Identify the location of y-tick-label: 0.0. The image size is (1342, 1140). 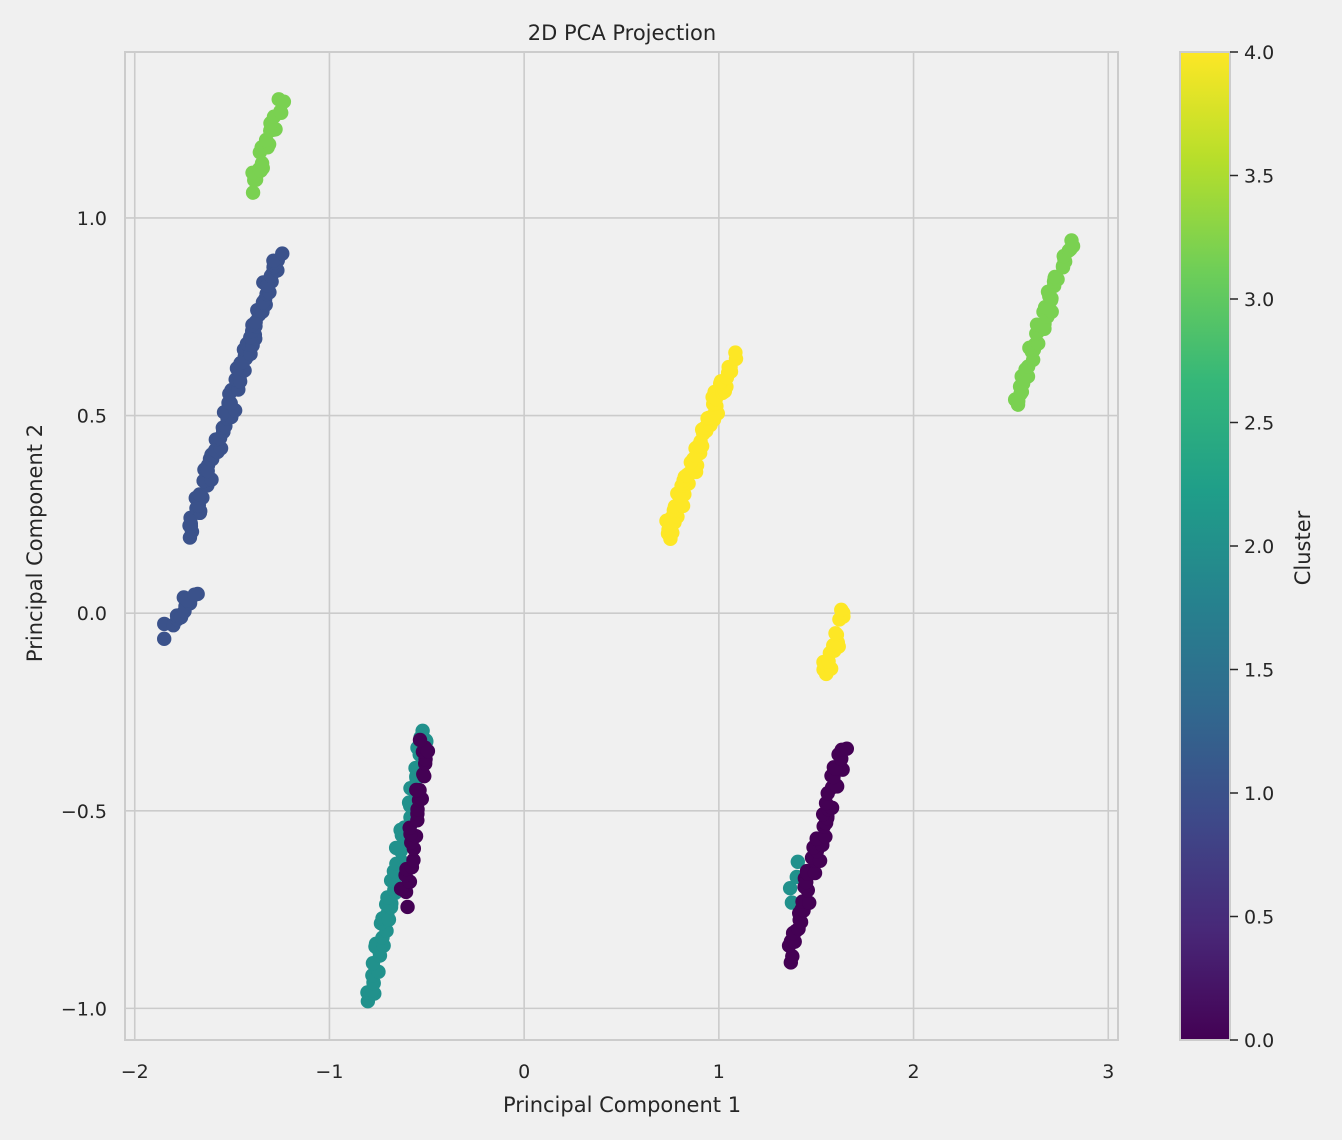
(92, 614).